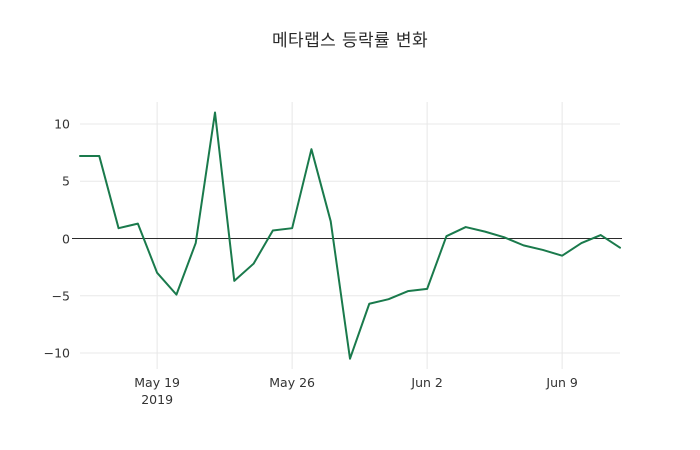  I want to click on y-tick-label: 0, so click(66, 238).